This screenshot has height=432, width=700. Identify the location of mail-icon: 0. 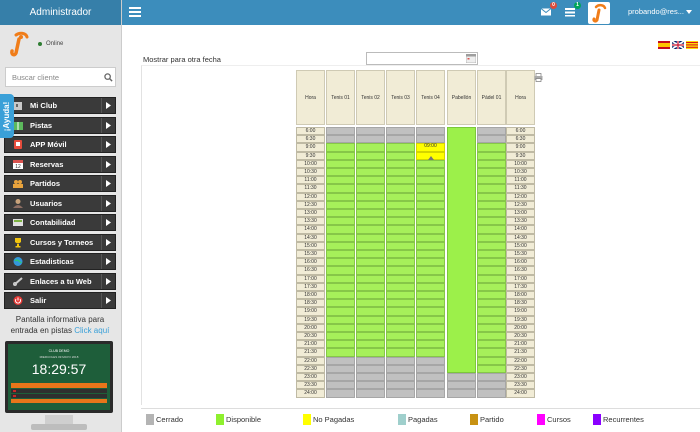
(548, 9).